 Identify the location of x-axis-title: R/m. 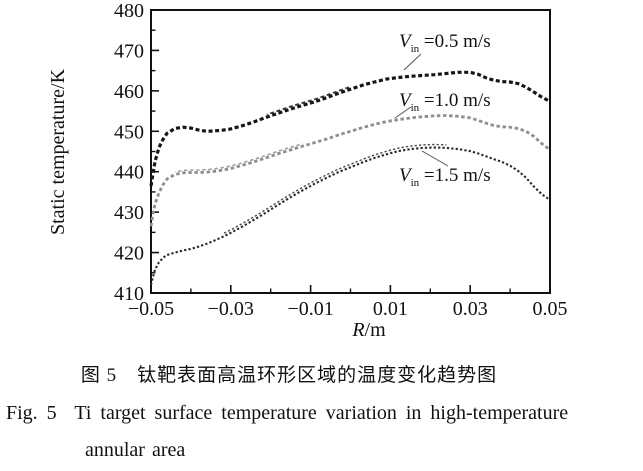
(368, 330).